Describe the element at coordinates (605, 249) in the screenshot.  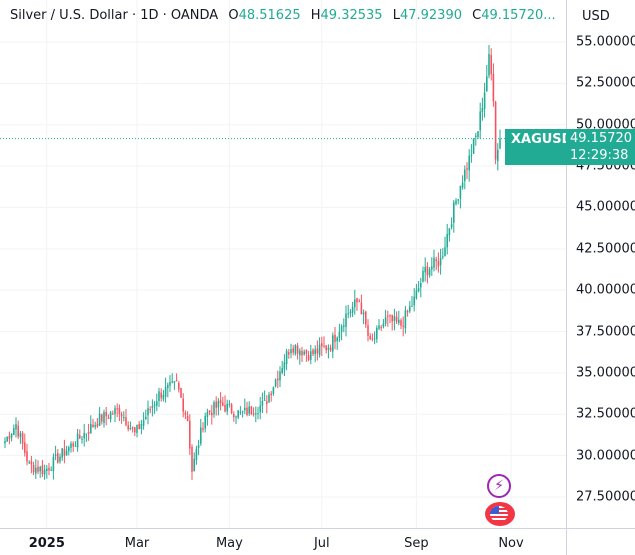
I see `price-tick-label: 42.50000` at that location.